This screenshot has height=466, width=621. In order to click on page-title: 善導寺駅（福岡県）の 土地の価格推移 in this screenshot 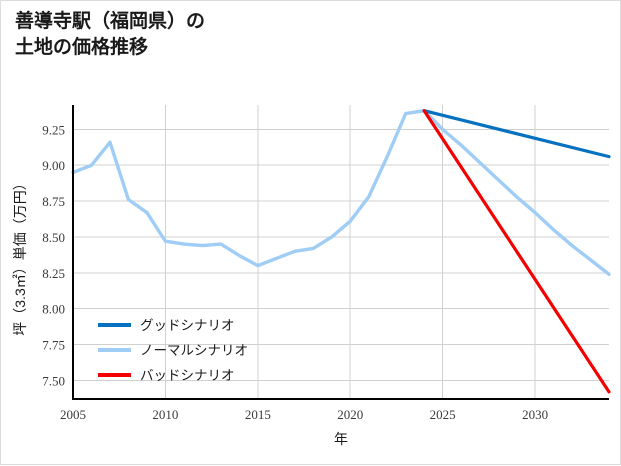, I will do `click(110, 34)`.